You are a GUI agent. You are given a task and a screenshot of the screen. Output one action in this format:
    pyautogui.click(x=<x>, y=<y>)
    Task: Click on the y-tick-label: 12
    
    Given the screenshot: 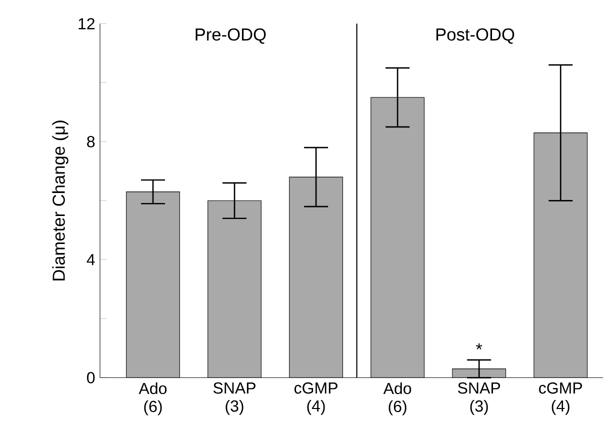 What is the action you would take?
    pyautogui.click(x=86, y=24)
    